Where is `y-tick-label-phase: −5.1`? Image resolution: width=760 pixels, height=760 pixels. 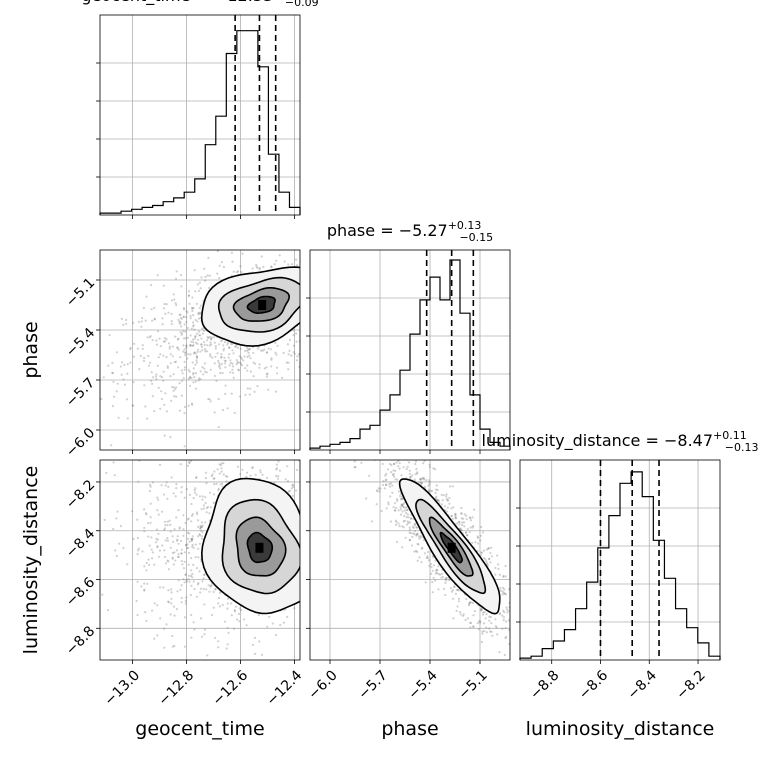
y-tick-label-phase: −5.1 is located at coordinates (80, 292).